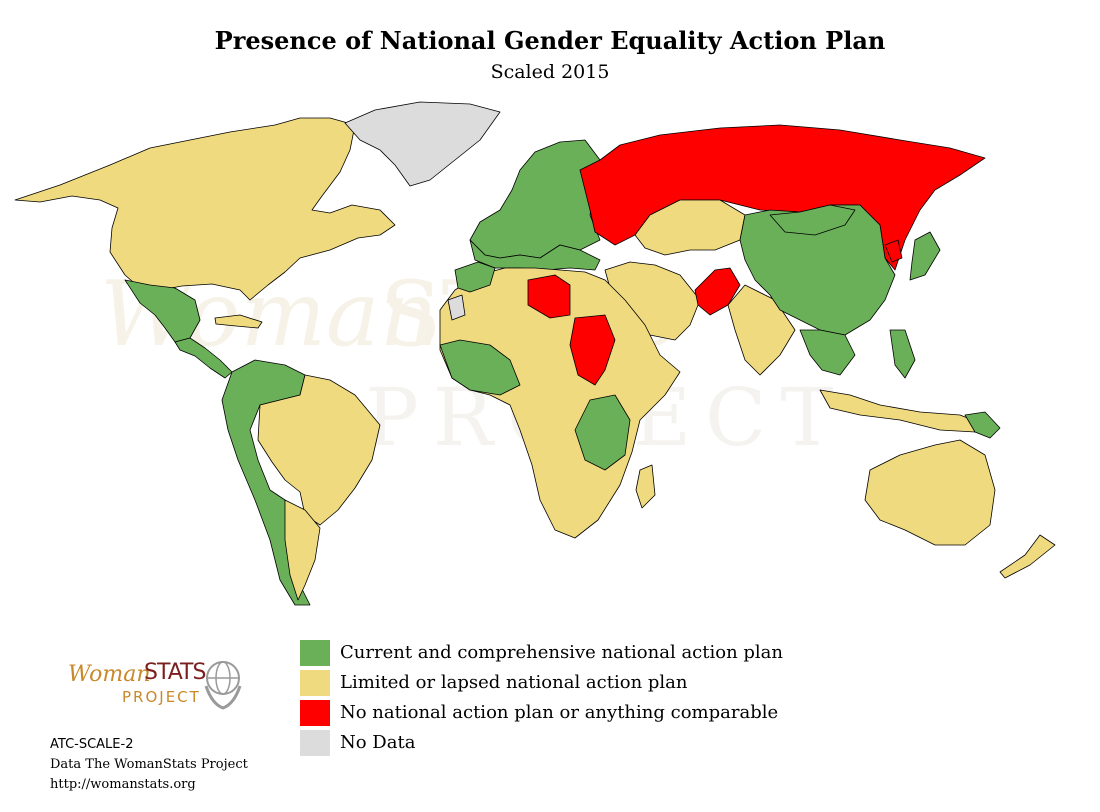 This screenshot has height=812, width=1100. I want to click on legend-swatch-current, so click(315, 653).